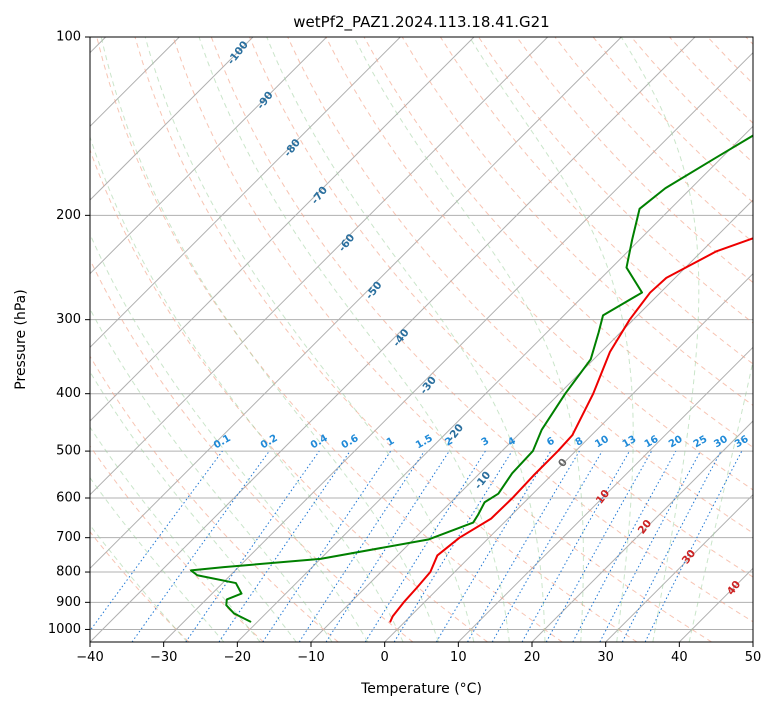 This screenshot has height=713, width=775. I want to click on x-tick-label: 30, so click(605, 657).